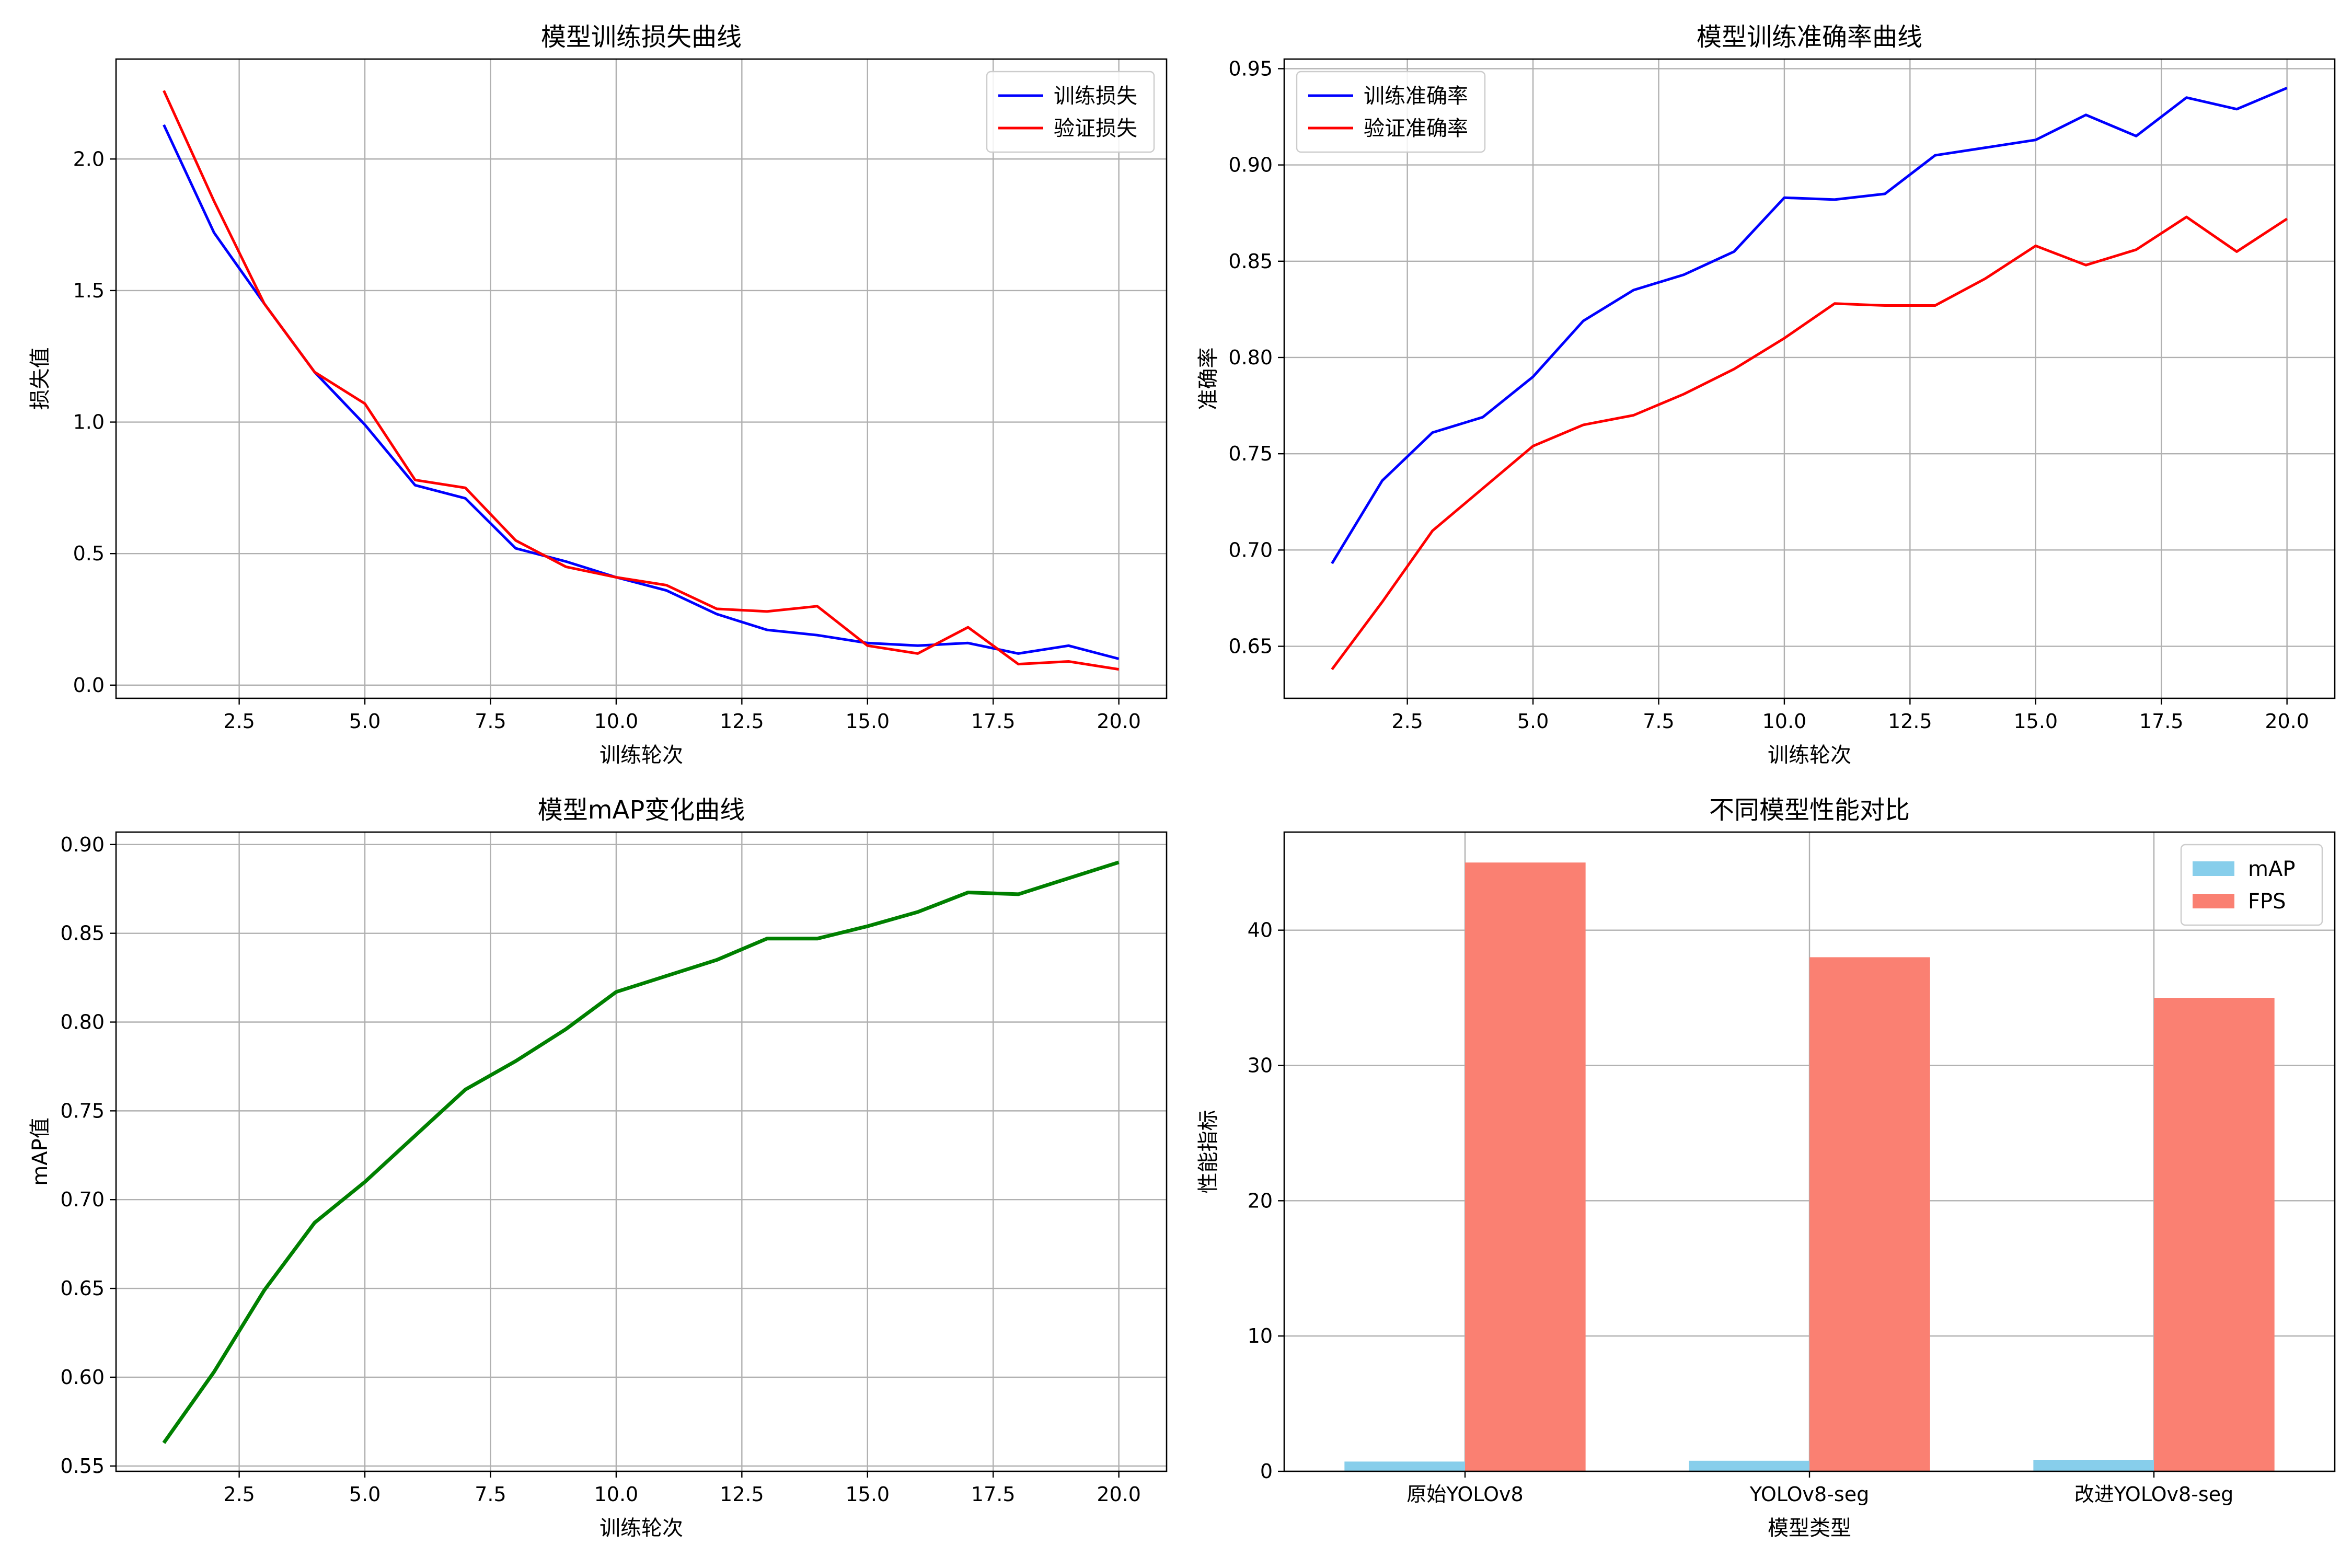  What do you see at coordinates (1260, 930) in the screenshot?
I see `y-tick-label: 40` at bounding box center [1260, 930].